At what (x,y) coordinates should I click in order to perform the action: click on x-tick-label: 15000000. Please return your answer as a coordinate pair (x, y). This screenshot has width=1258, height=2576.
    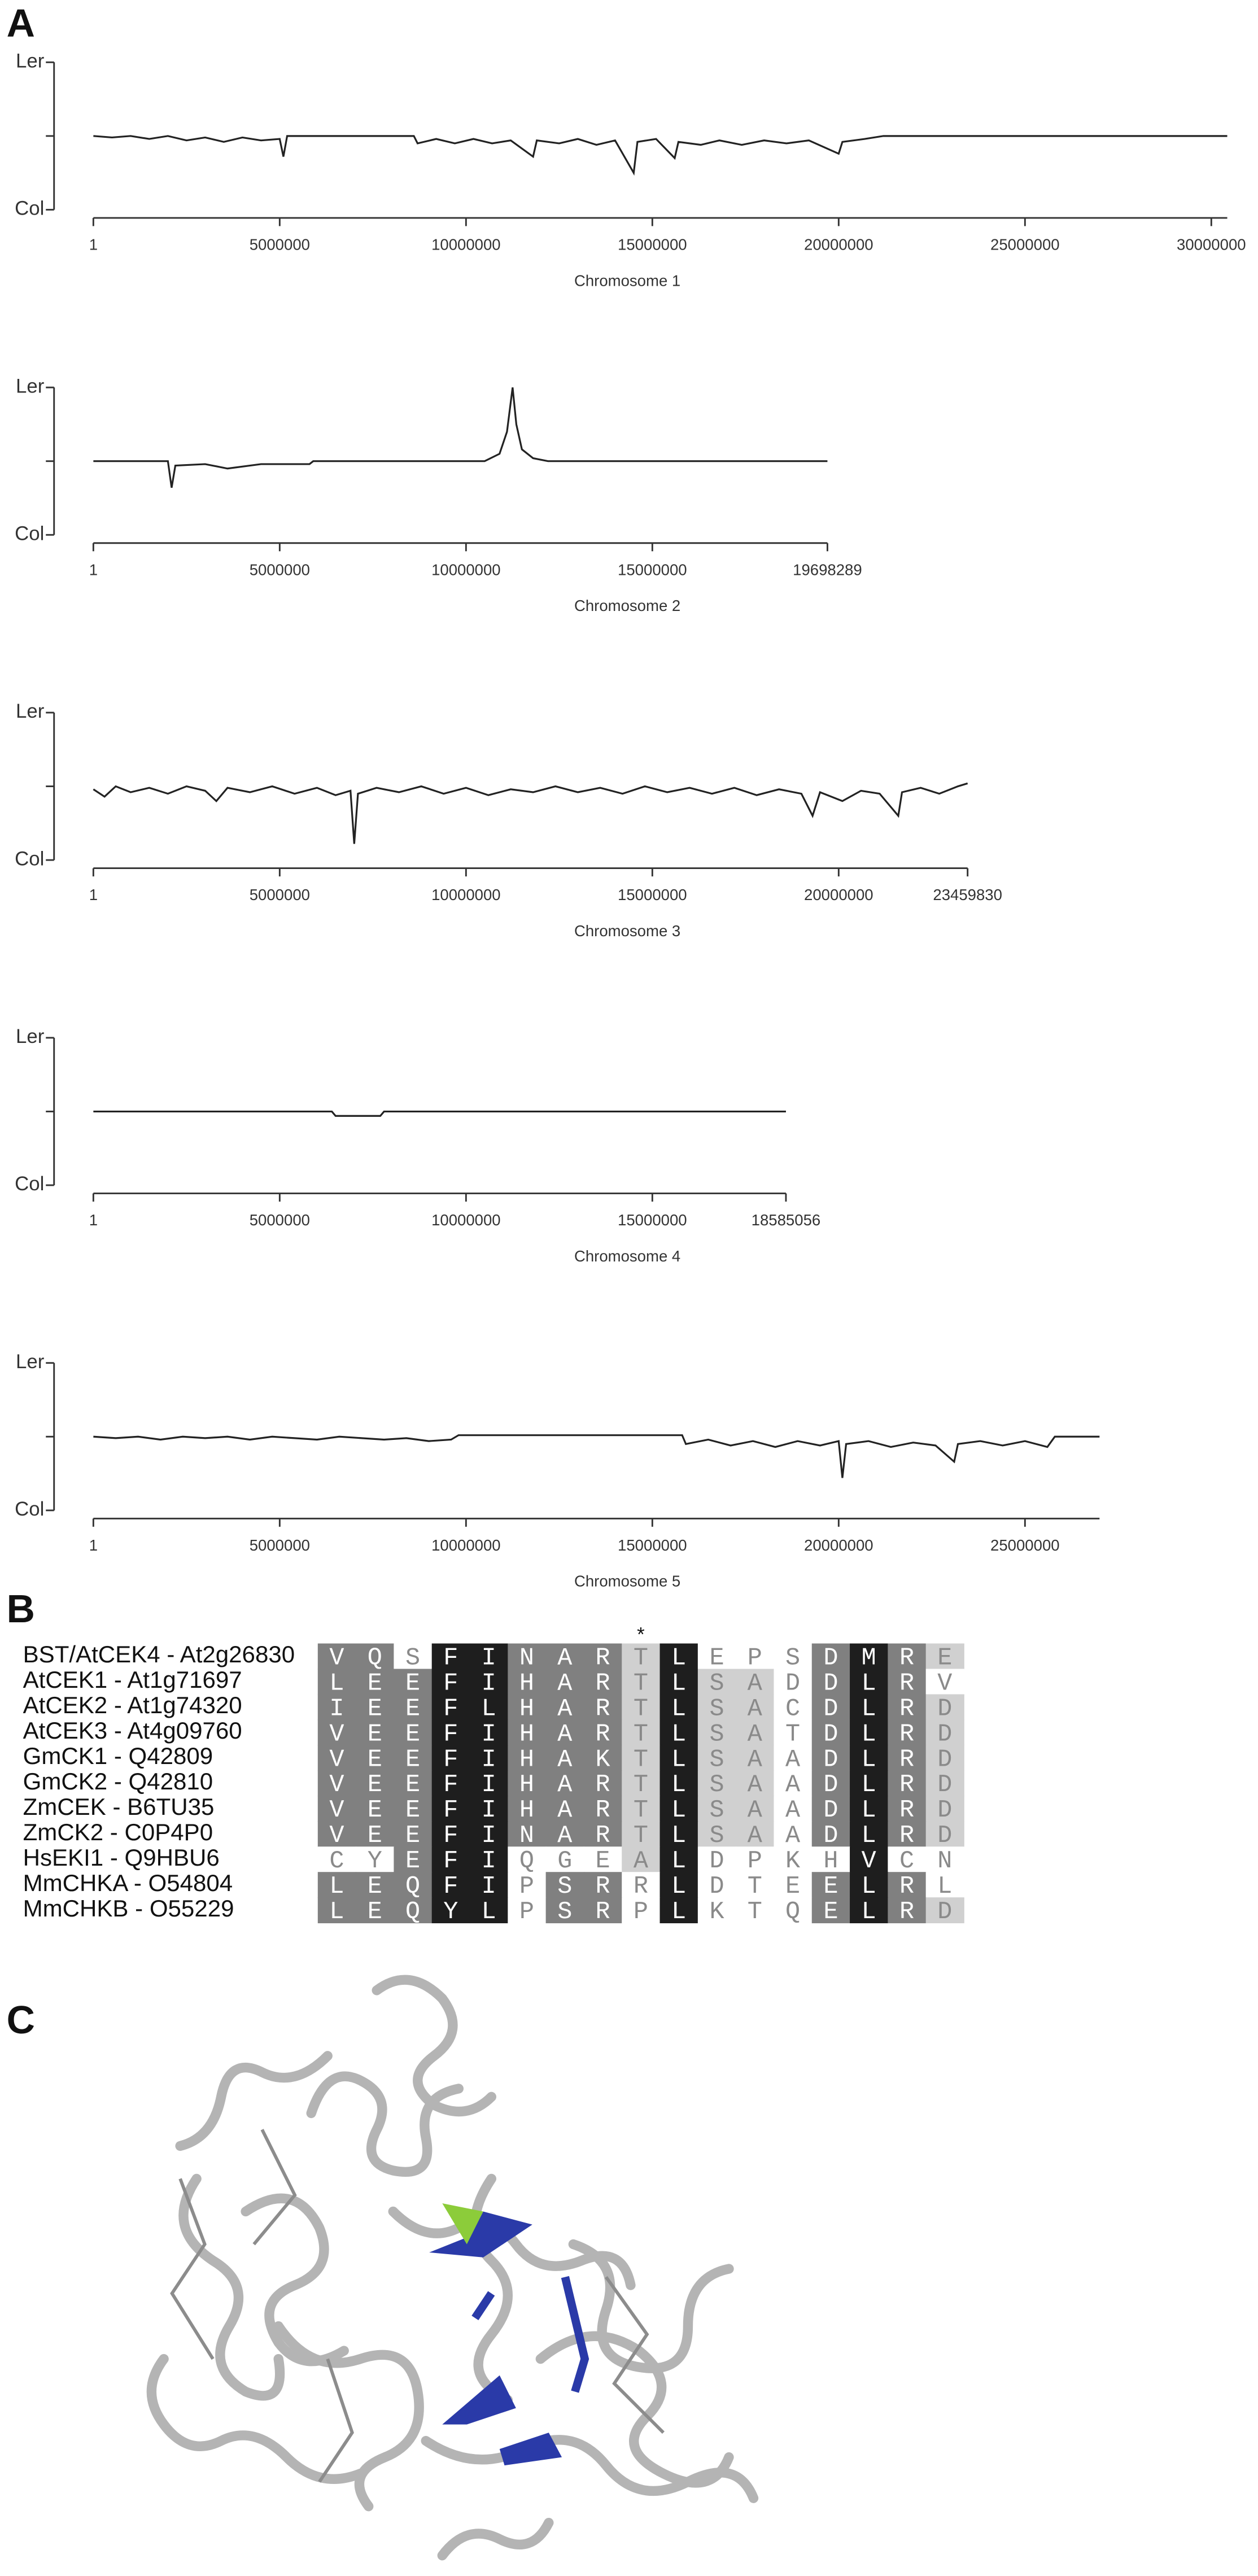
    Looking at the image, I should click on (652, 895).